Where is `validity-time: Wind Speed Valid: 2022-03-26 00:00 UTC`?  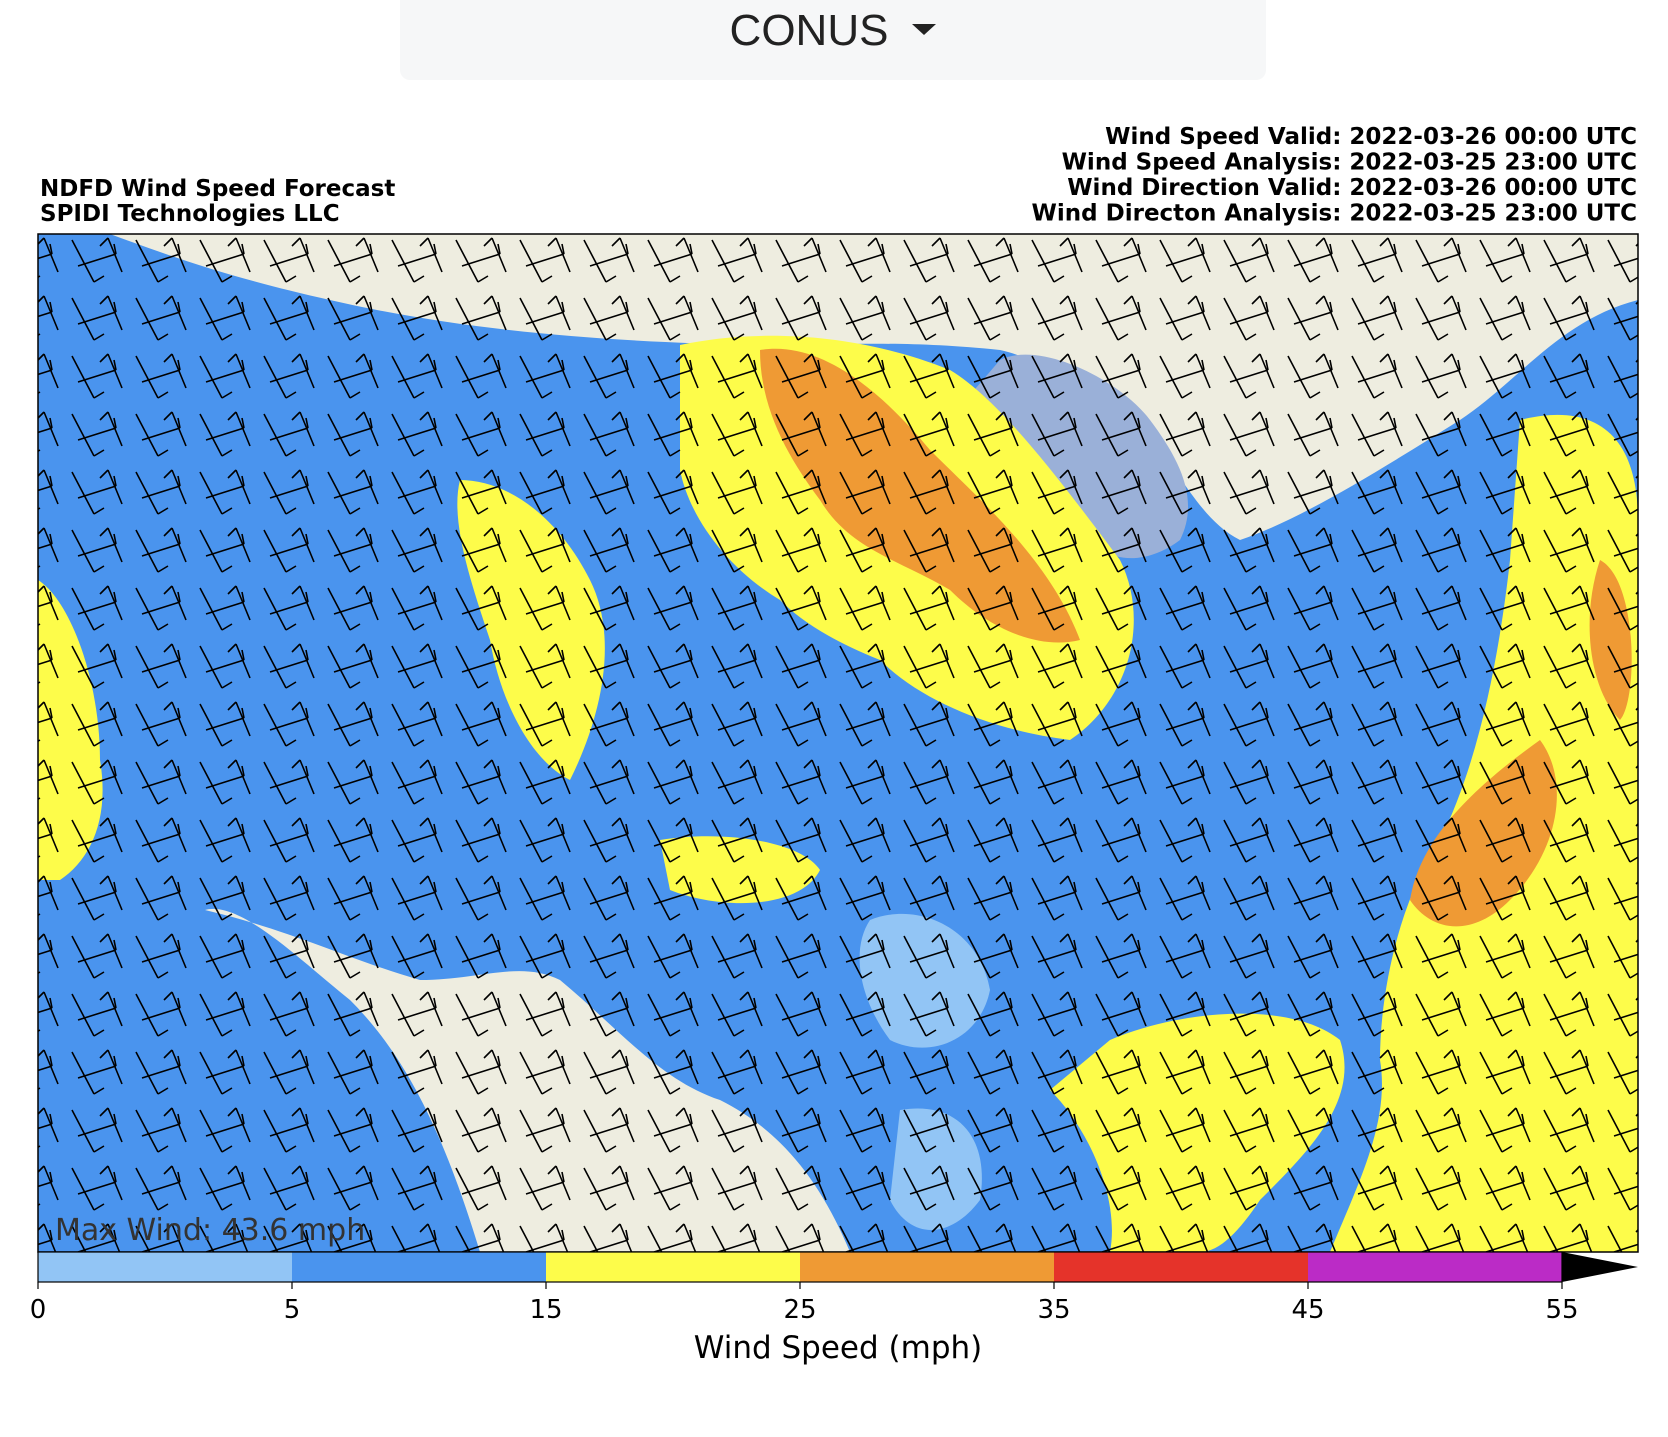
validity-time: Wind Speed Valid: 2022-03-26 00:00 UTC is located at coordinates (1371, 137).